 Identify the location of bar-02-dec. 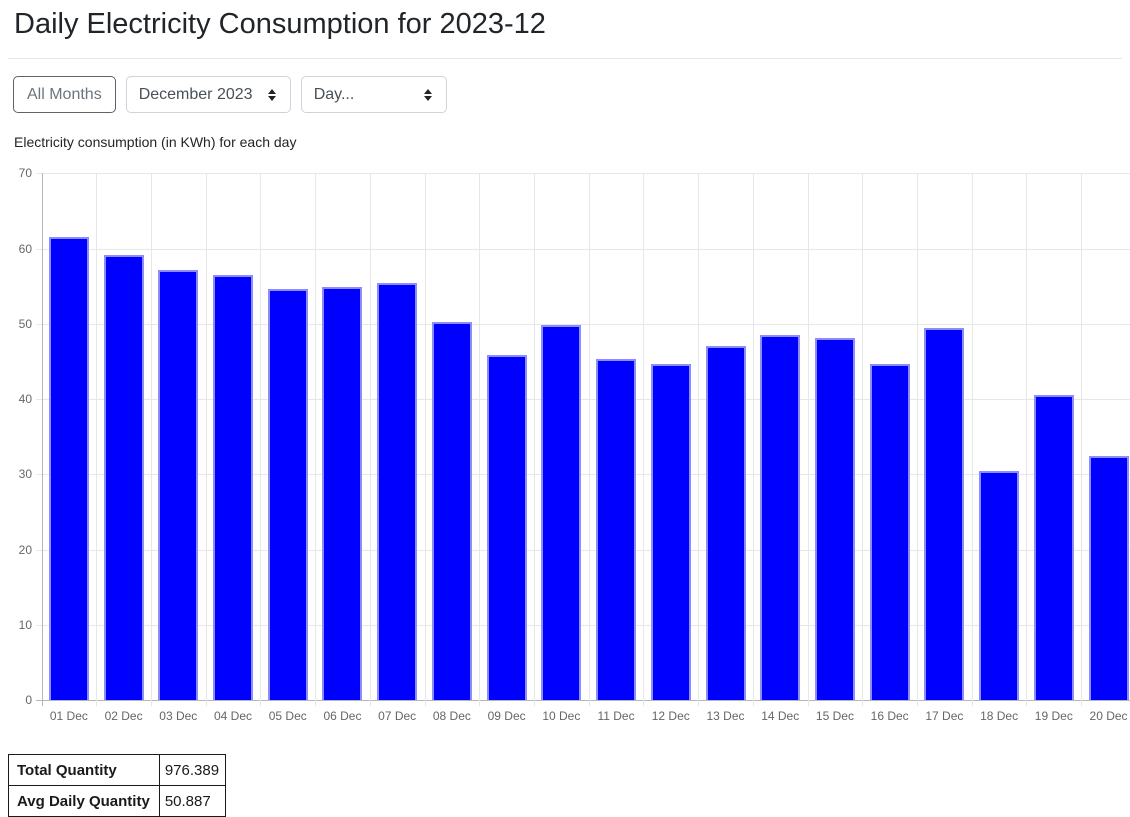
(124, 477).